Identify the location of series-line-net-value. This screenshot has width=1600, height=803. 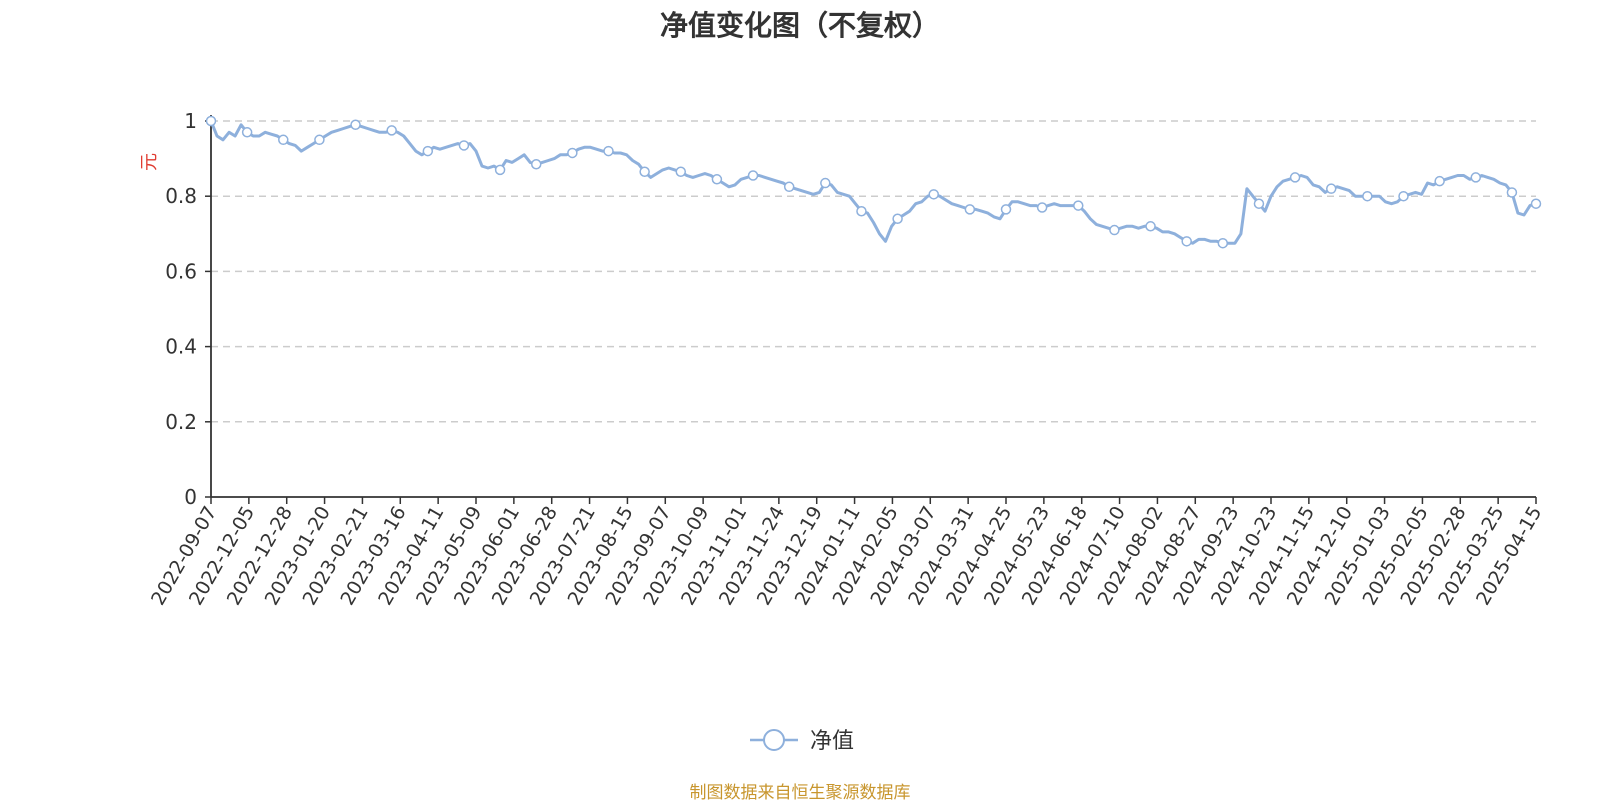
(873, 182).